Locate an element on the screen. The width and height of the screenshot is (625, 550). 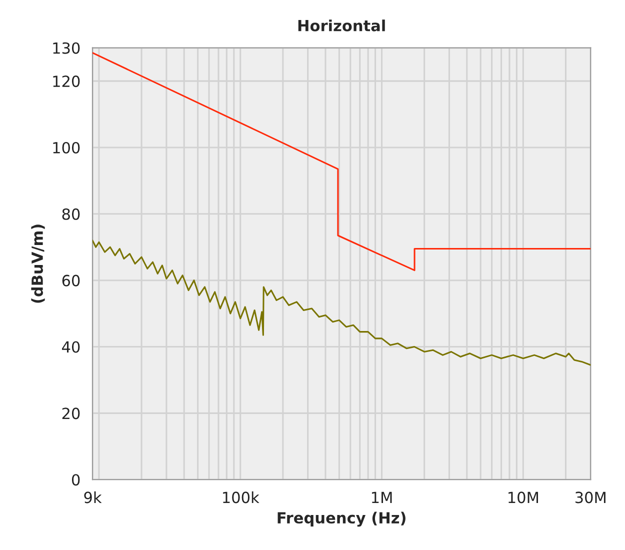
x-tick-label: 1M is located at coordinates (382, 498).